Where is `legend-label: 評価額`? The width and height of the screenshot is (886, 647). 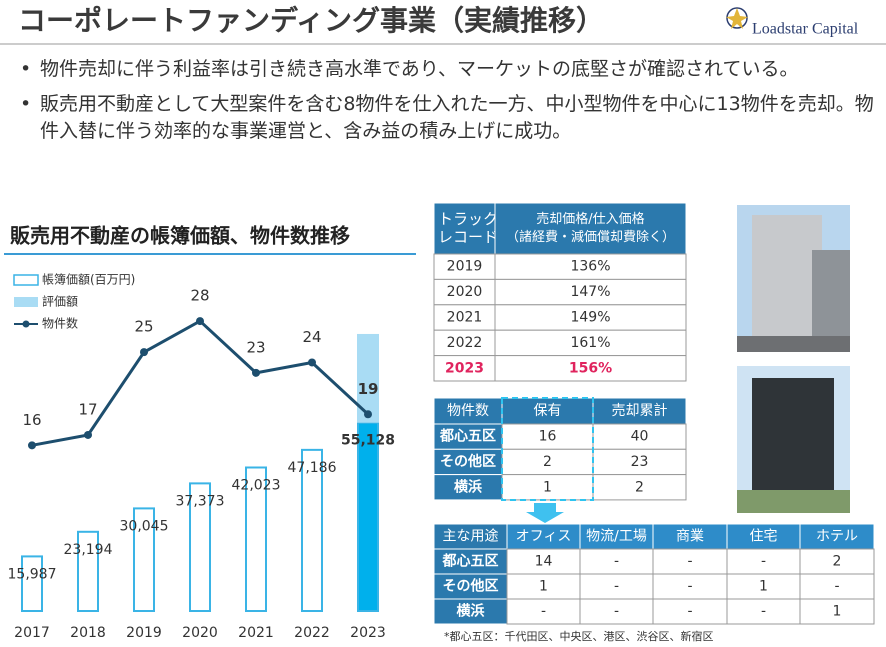 legend-label: 評価額 is located at coordinates (60, 301).